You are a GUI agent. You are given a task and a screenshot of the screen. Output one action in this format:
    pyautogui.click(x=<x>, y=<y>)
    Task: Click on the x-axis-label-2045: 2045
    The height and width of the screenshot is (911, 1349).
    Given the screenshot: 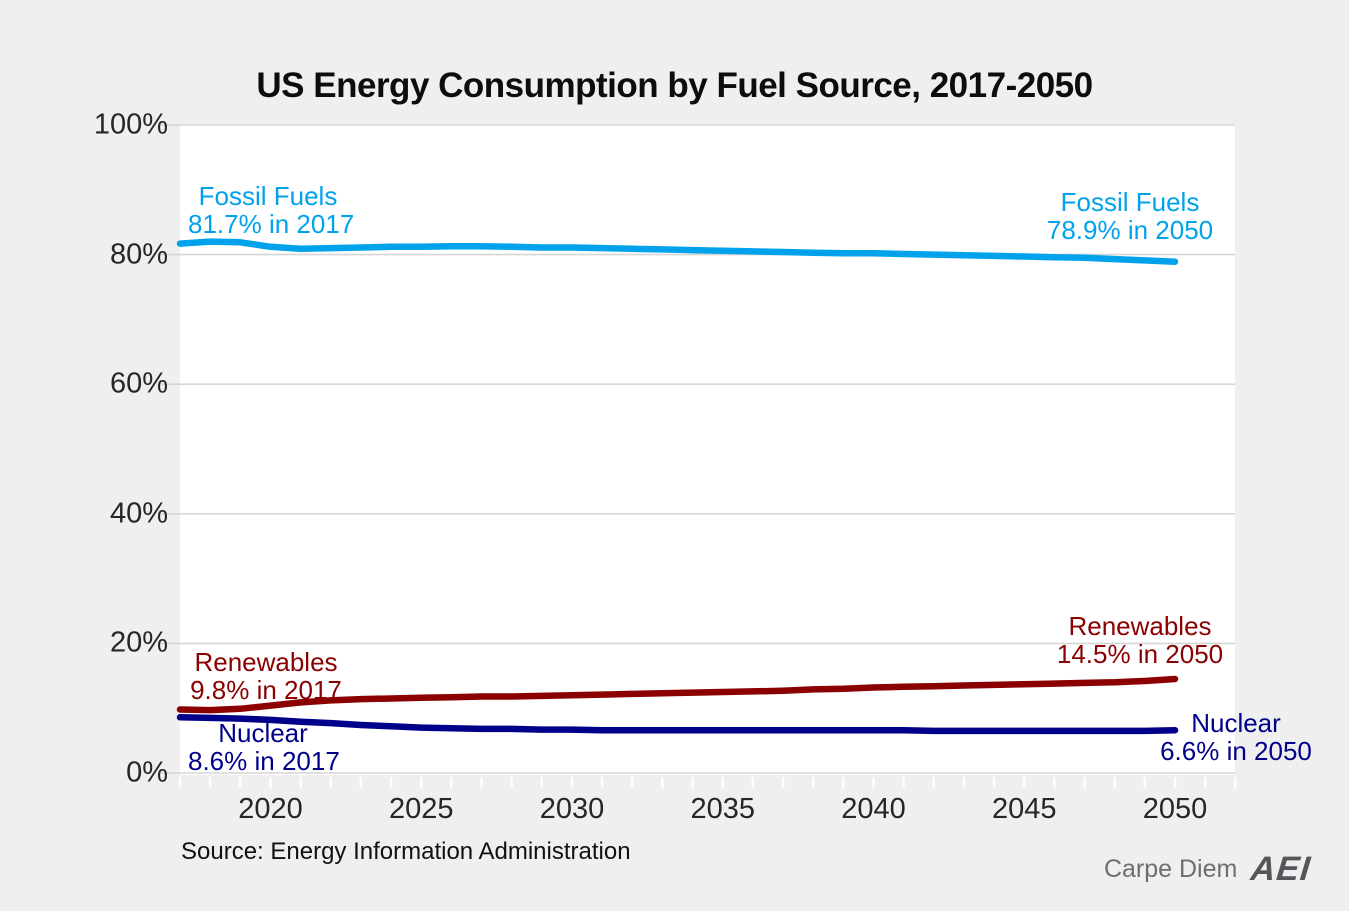 What is the action you would take?
    pyautogui.click(x=1024, y=809)
    